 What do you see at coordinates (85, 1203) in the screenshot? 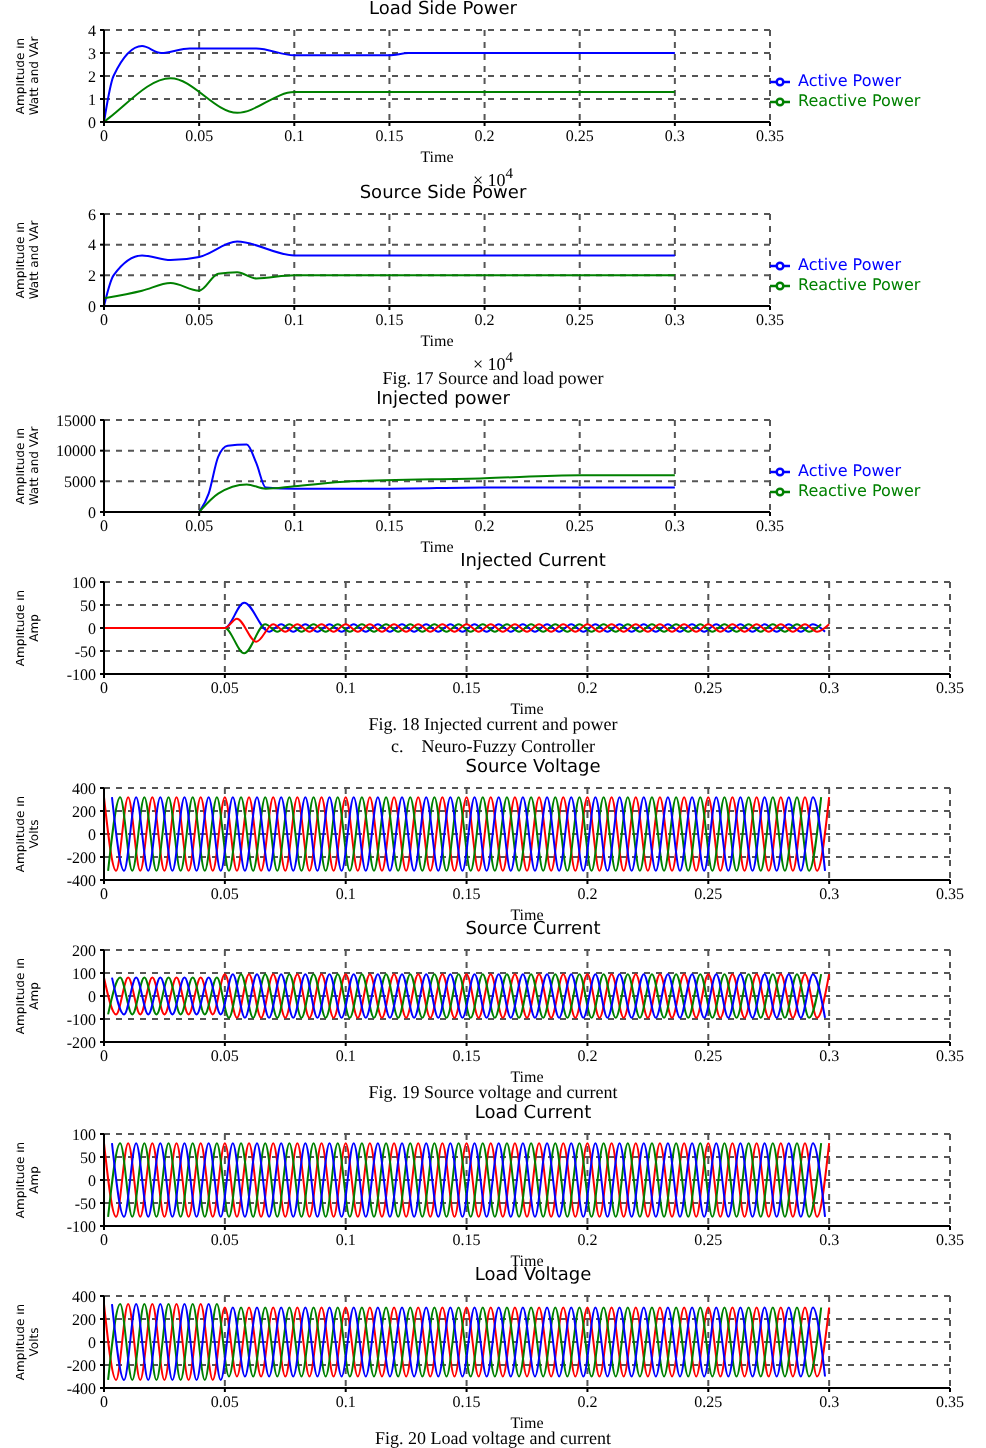
I see `y-tick-label: -50` at bounding box center [85, 1203].